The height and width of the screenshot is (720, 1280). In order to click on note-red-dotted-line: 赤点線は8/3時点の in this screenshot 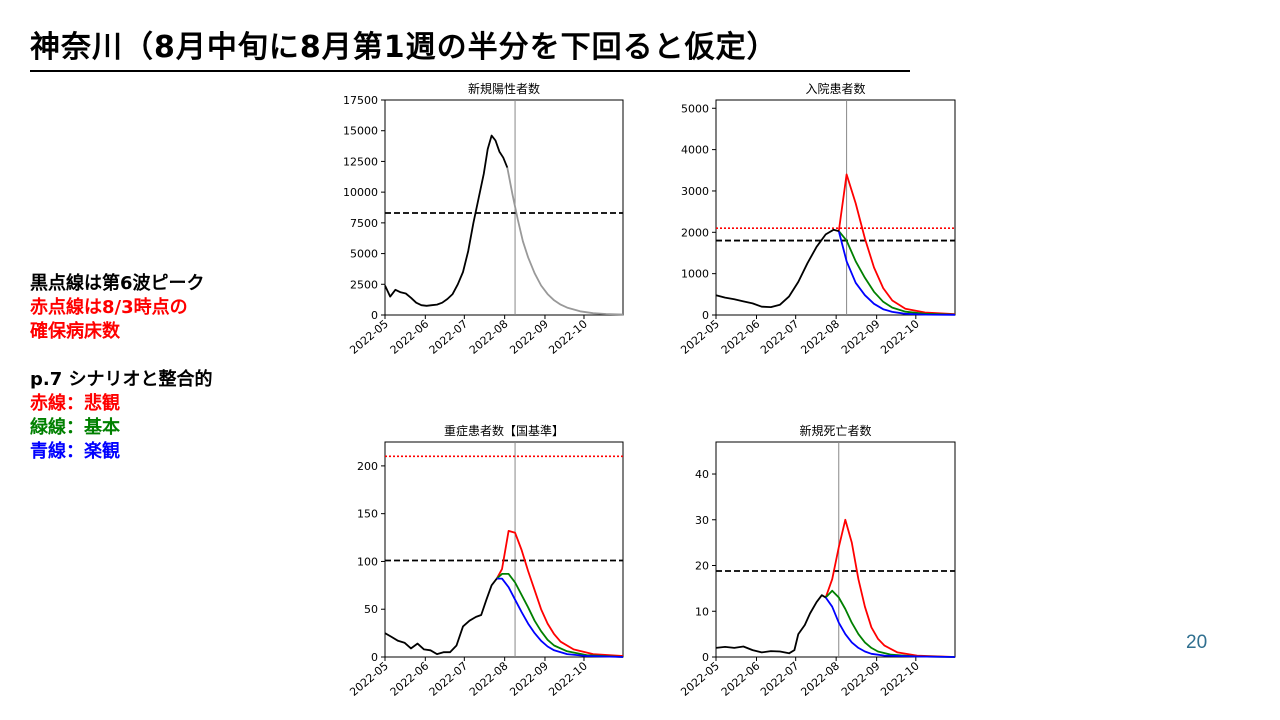, I will do `click(109, 307)`.